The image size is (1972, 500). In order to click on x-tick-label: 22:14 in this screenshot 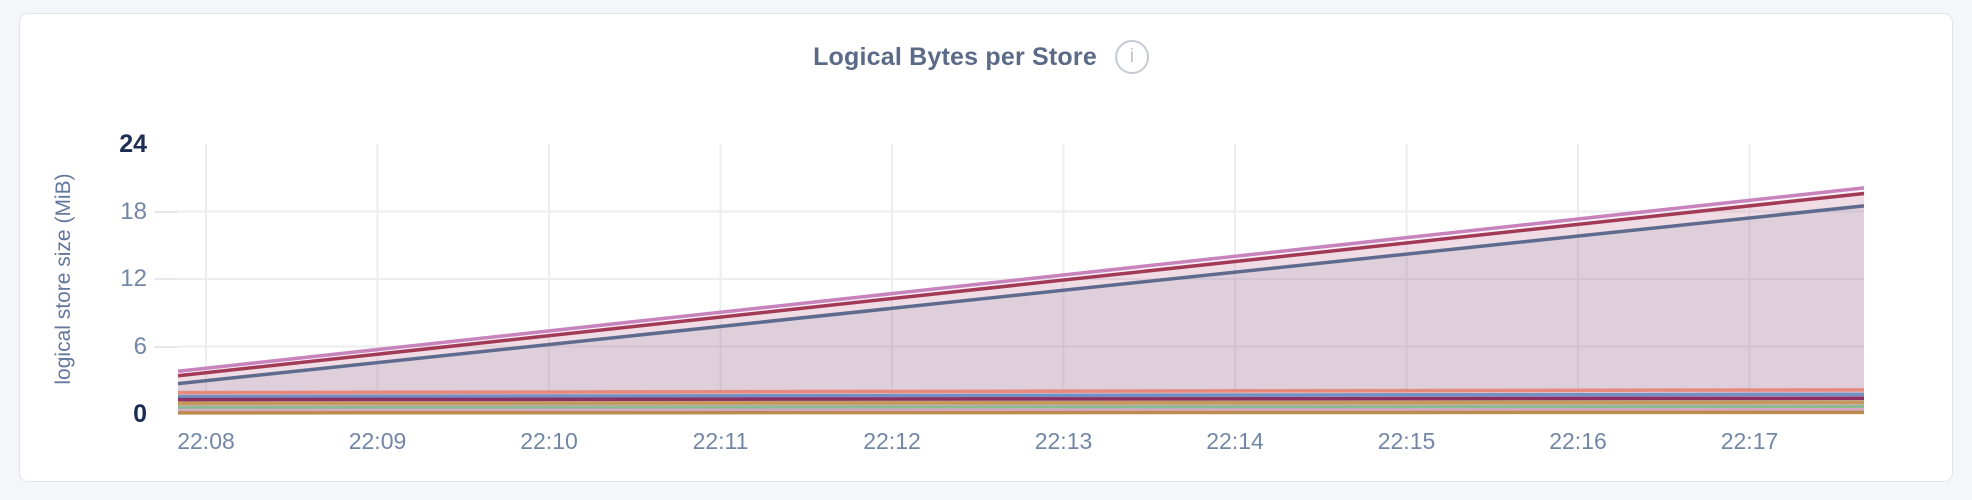, I will do `click(1235, 441)`.